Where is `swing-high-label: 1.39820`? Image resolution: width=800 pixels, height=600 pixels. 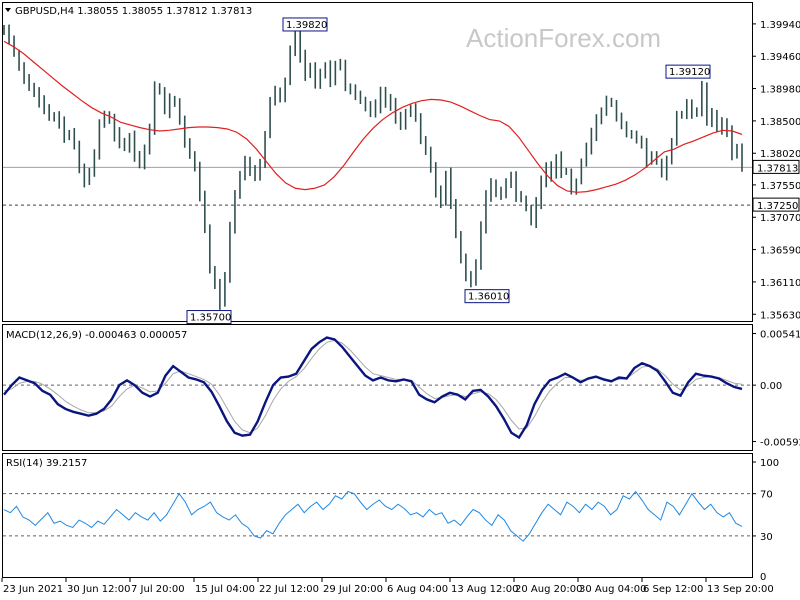 swing-high-label: 1.39820 is located at coordinates (306, 25).